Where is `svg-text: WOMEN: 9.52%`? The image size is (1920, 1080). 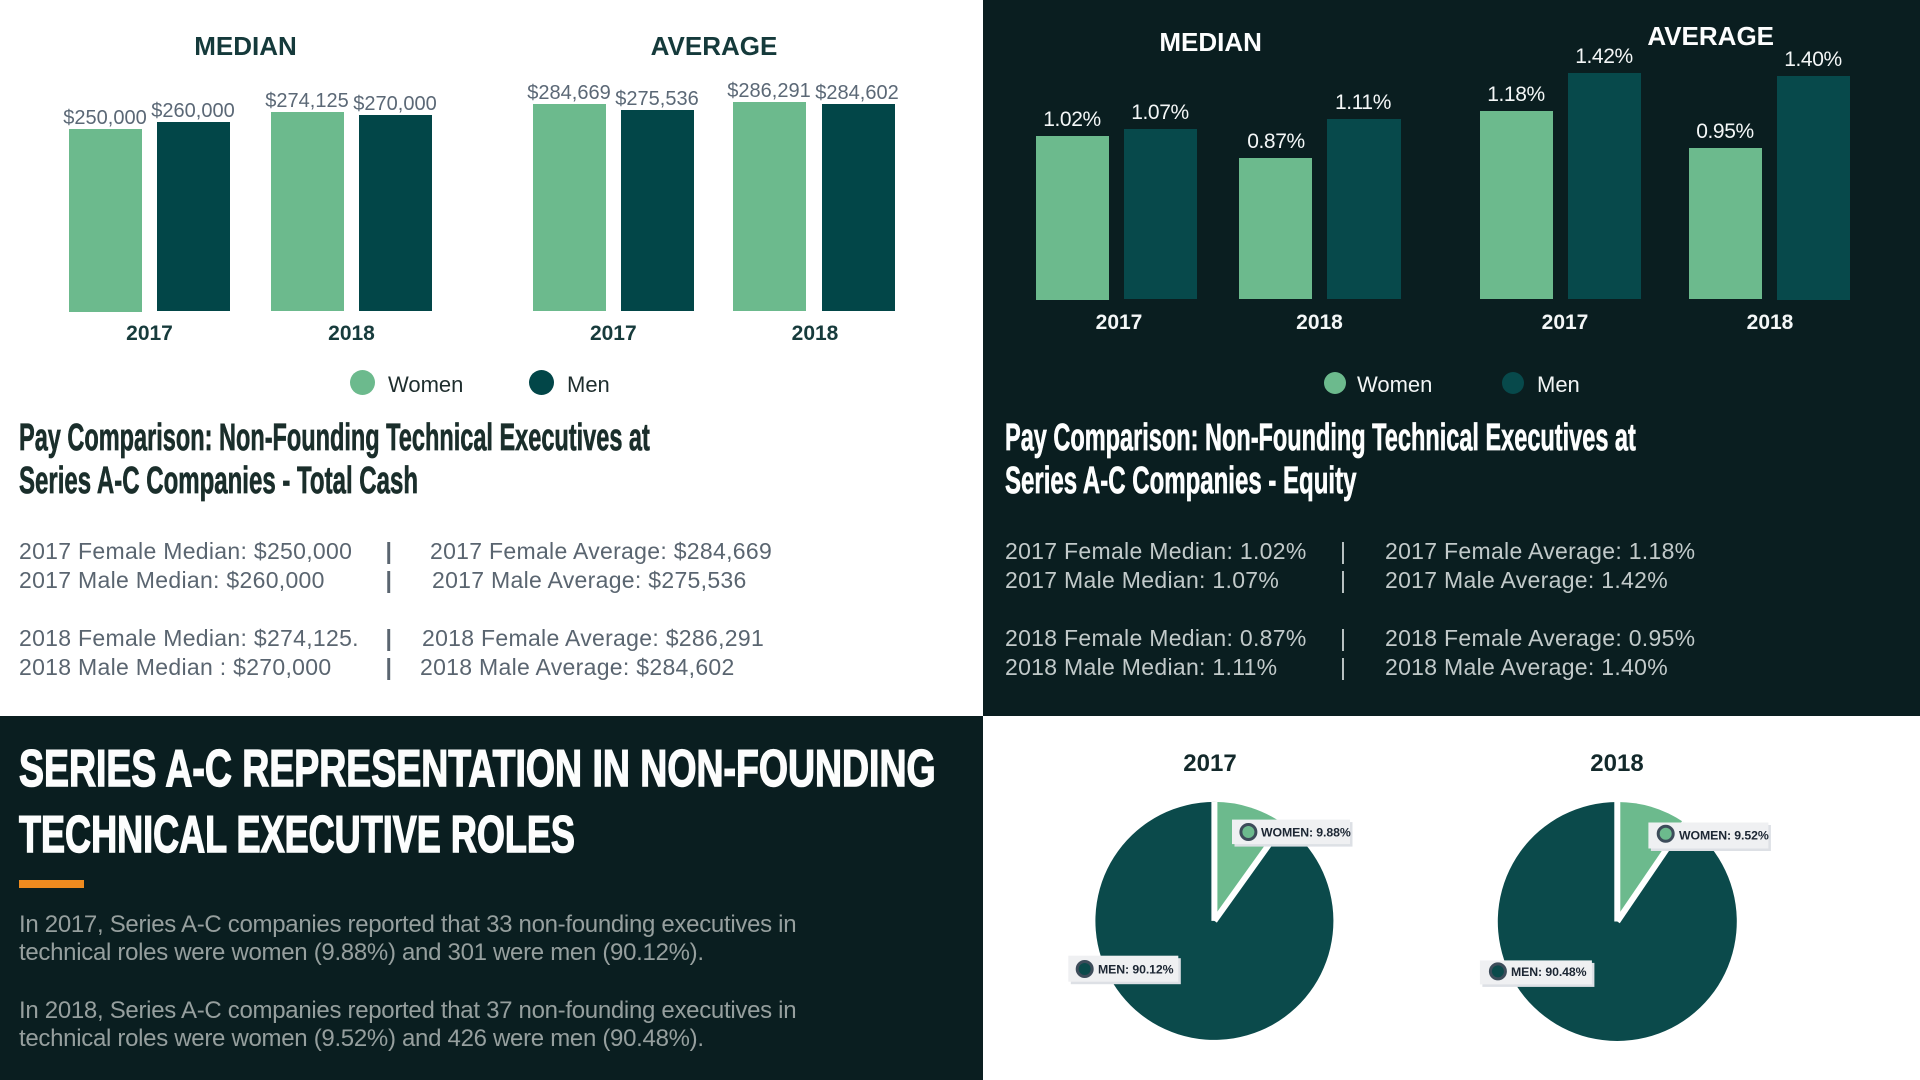
svg-text: WOMEN: 9.52% is located at coordinates (1724, 835).